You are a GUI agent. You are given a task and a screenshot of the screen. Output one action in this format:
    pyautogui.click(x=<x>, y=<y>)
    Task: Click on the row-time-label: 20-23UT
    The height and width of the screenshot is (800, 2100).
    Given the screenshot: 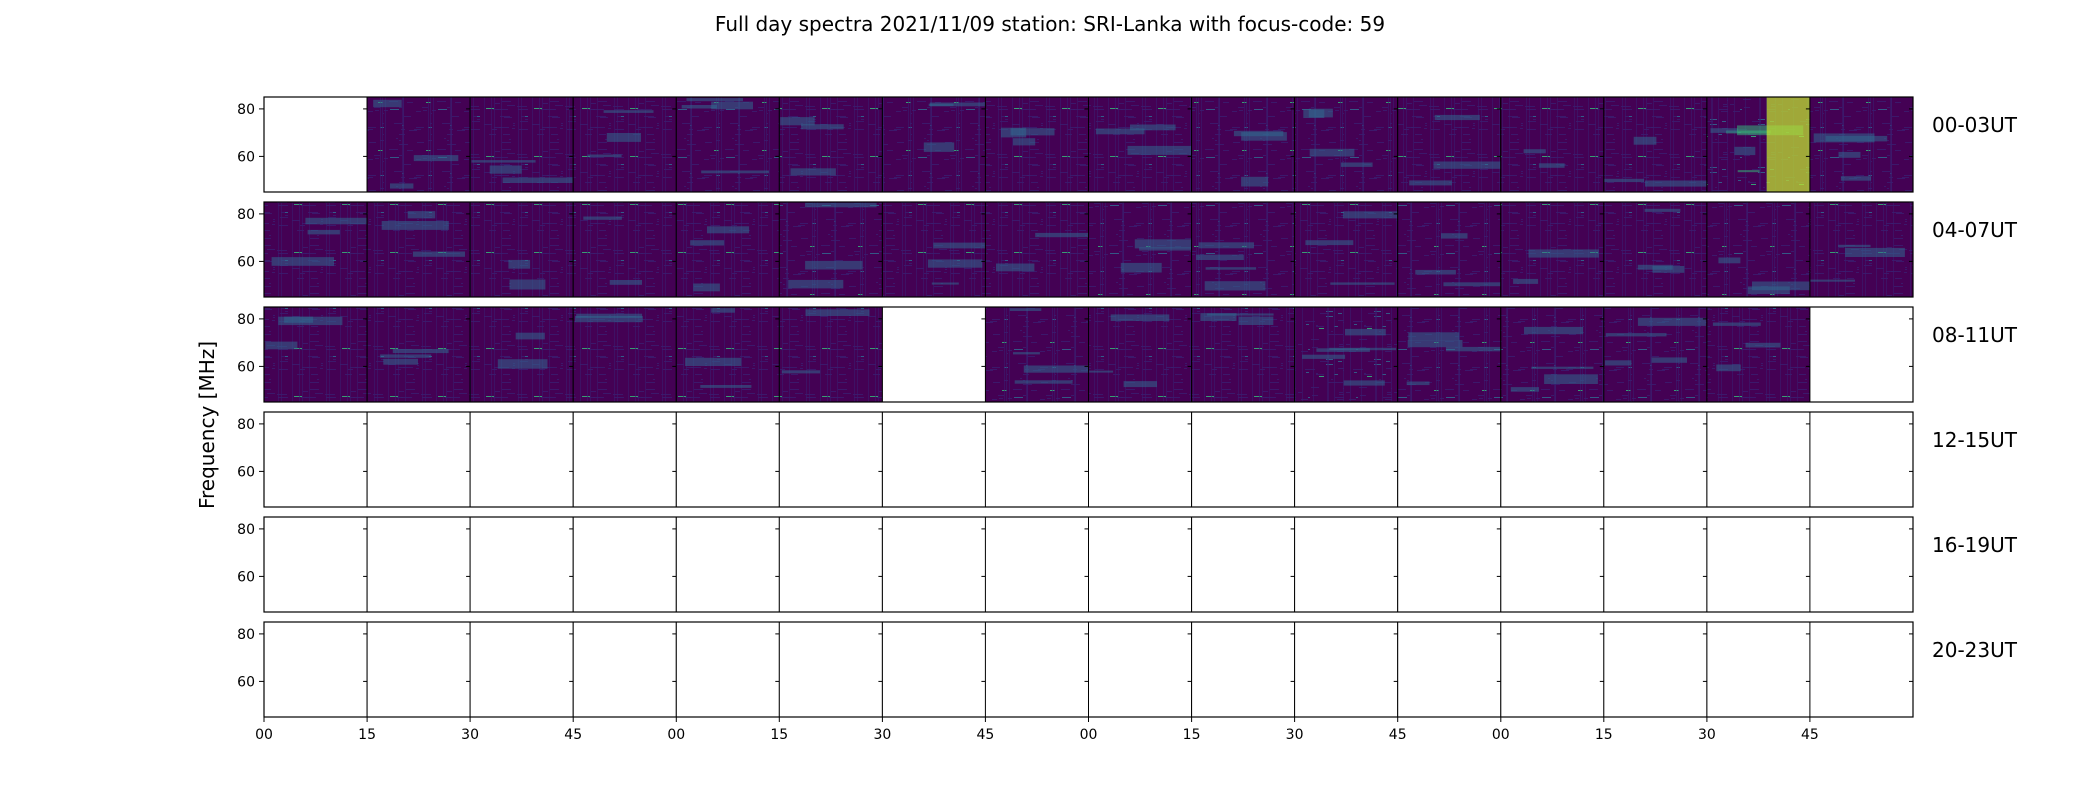 What is the action you would take?
    pyautogui.click(x=1975, y=650)
    